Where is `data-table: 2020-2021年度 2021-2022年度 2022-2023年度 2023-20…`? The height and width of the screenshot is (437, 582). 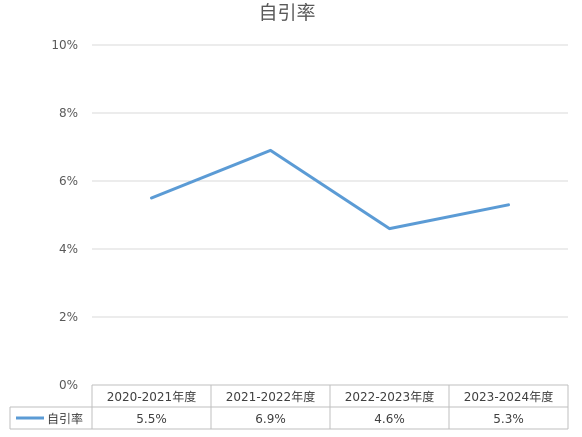
data-table: 2020-2021年度 2021-2022年度 2022-2023年度 2023-20… is located at coordinates (289, 407).